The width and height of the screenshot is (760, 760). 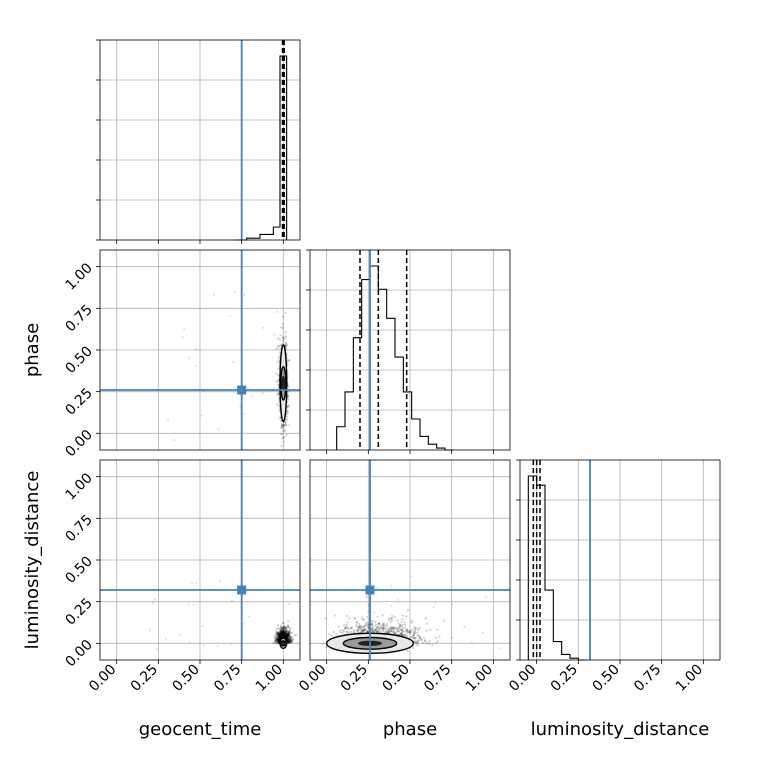 What do you see at coordinates (200, 350) in the screenshot?
I see `scatter-panel-phase-vs-geocent_time` at bounding box center [200, 350].